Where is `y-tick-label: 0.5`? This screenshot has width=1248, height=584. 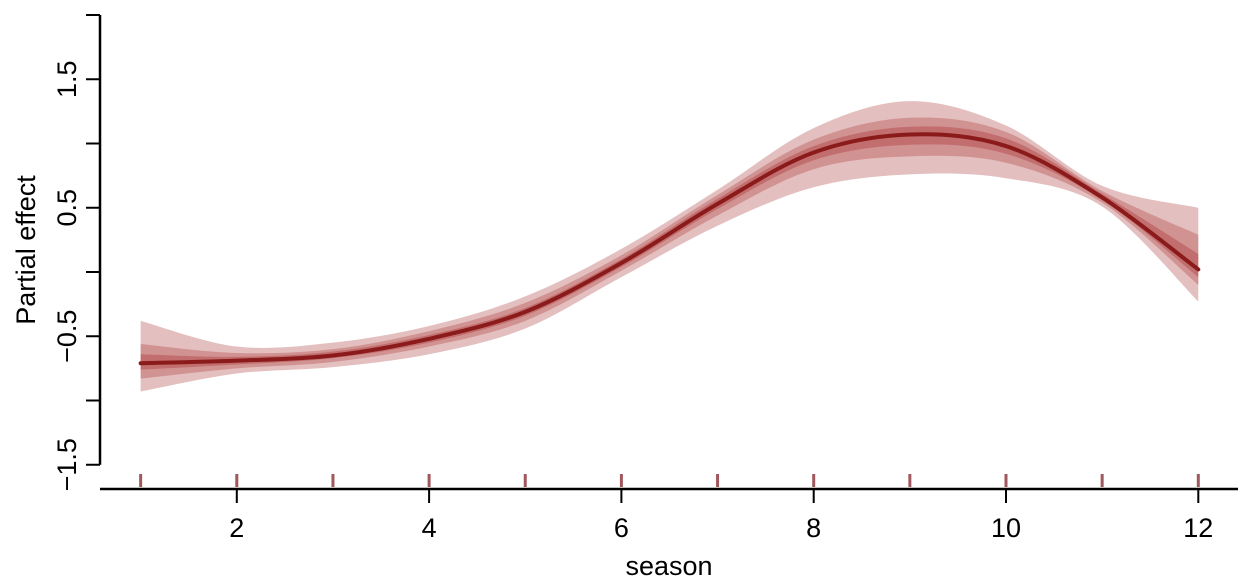
y-tick-label: 0.5 is located at coordinates (67, 208).